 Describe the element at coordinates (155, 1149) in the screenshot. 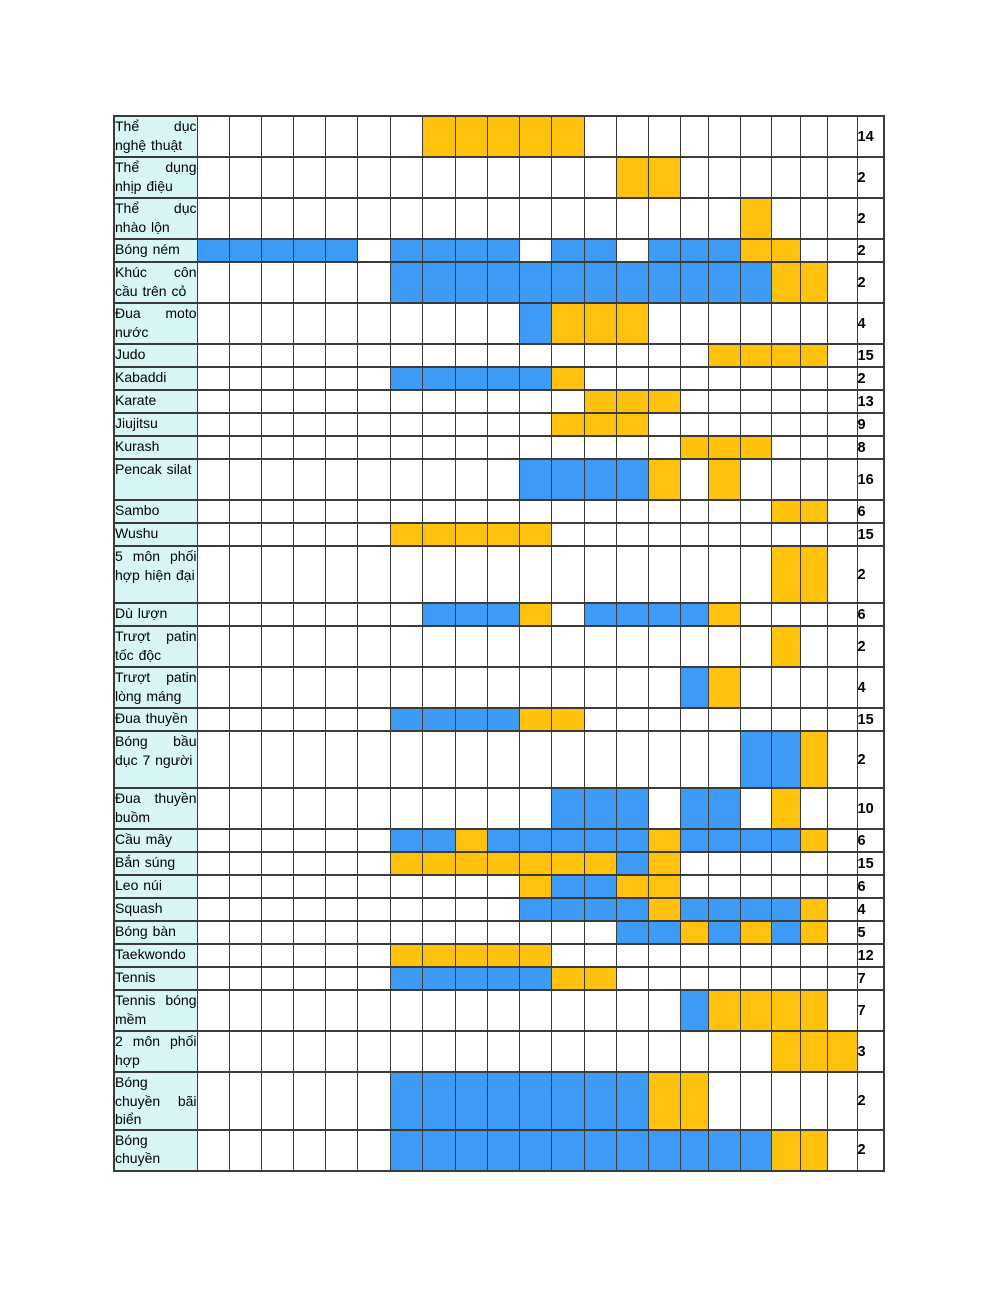

I see `row-label: Bóng chuyền` at that location.